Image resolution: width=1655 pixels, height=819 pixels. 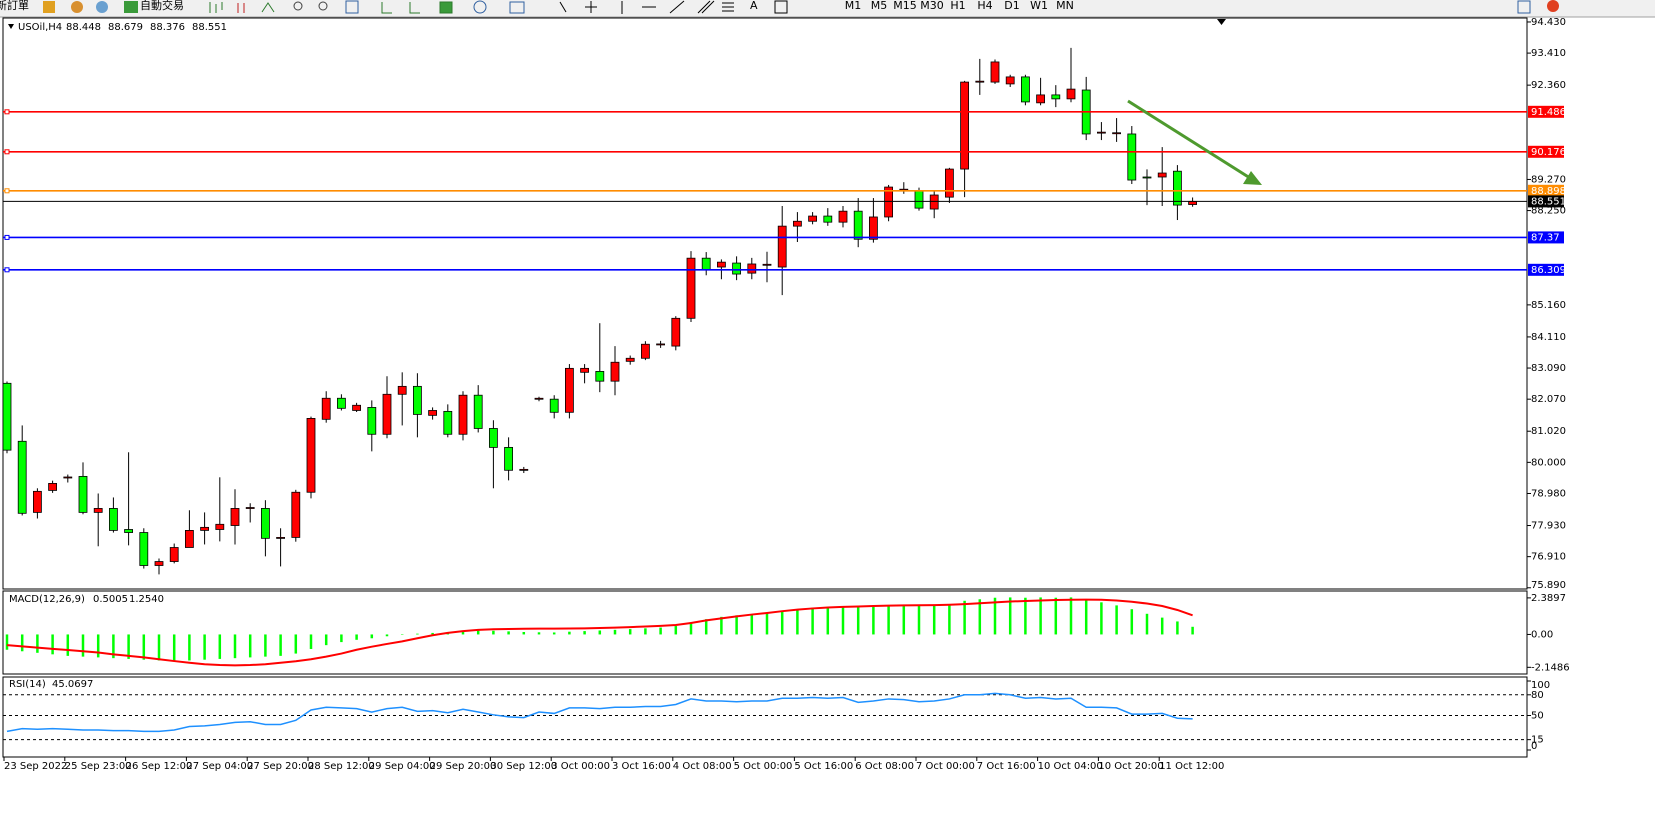 What do you see at coordinates (146, 599) in the screenshot?
I see `signal-readout: 1.2540` at bounding box center [146, 599].